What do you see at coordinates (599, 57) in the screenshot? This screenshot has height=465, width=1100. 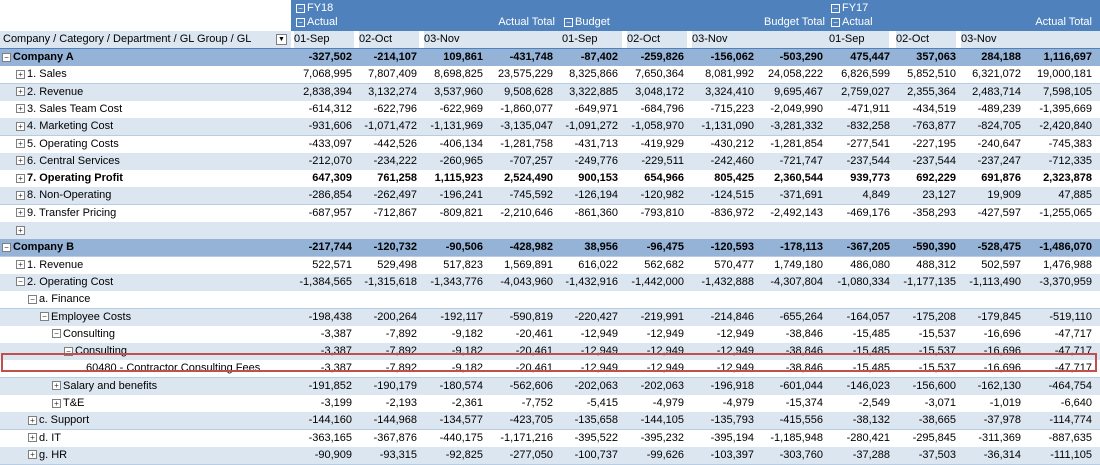 I see `value-cell: -87,402` at bounding box center [599, 57].